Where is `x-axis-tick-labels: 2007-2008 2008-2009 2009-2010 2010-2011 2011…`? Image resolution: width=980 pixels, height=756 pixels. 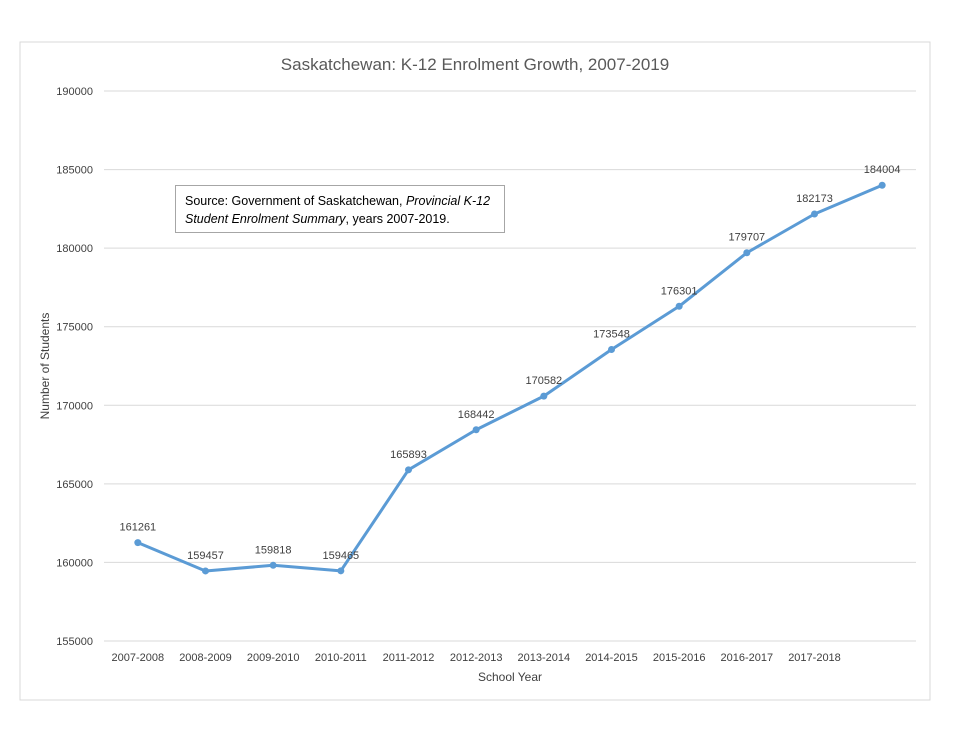 x-axis-tick-labels: 2007-2008 2008-2009 2009-2010 2010-2011 2011… is located at coordinates (476, 658).